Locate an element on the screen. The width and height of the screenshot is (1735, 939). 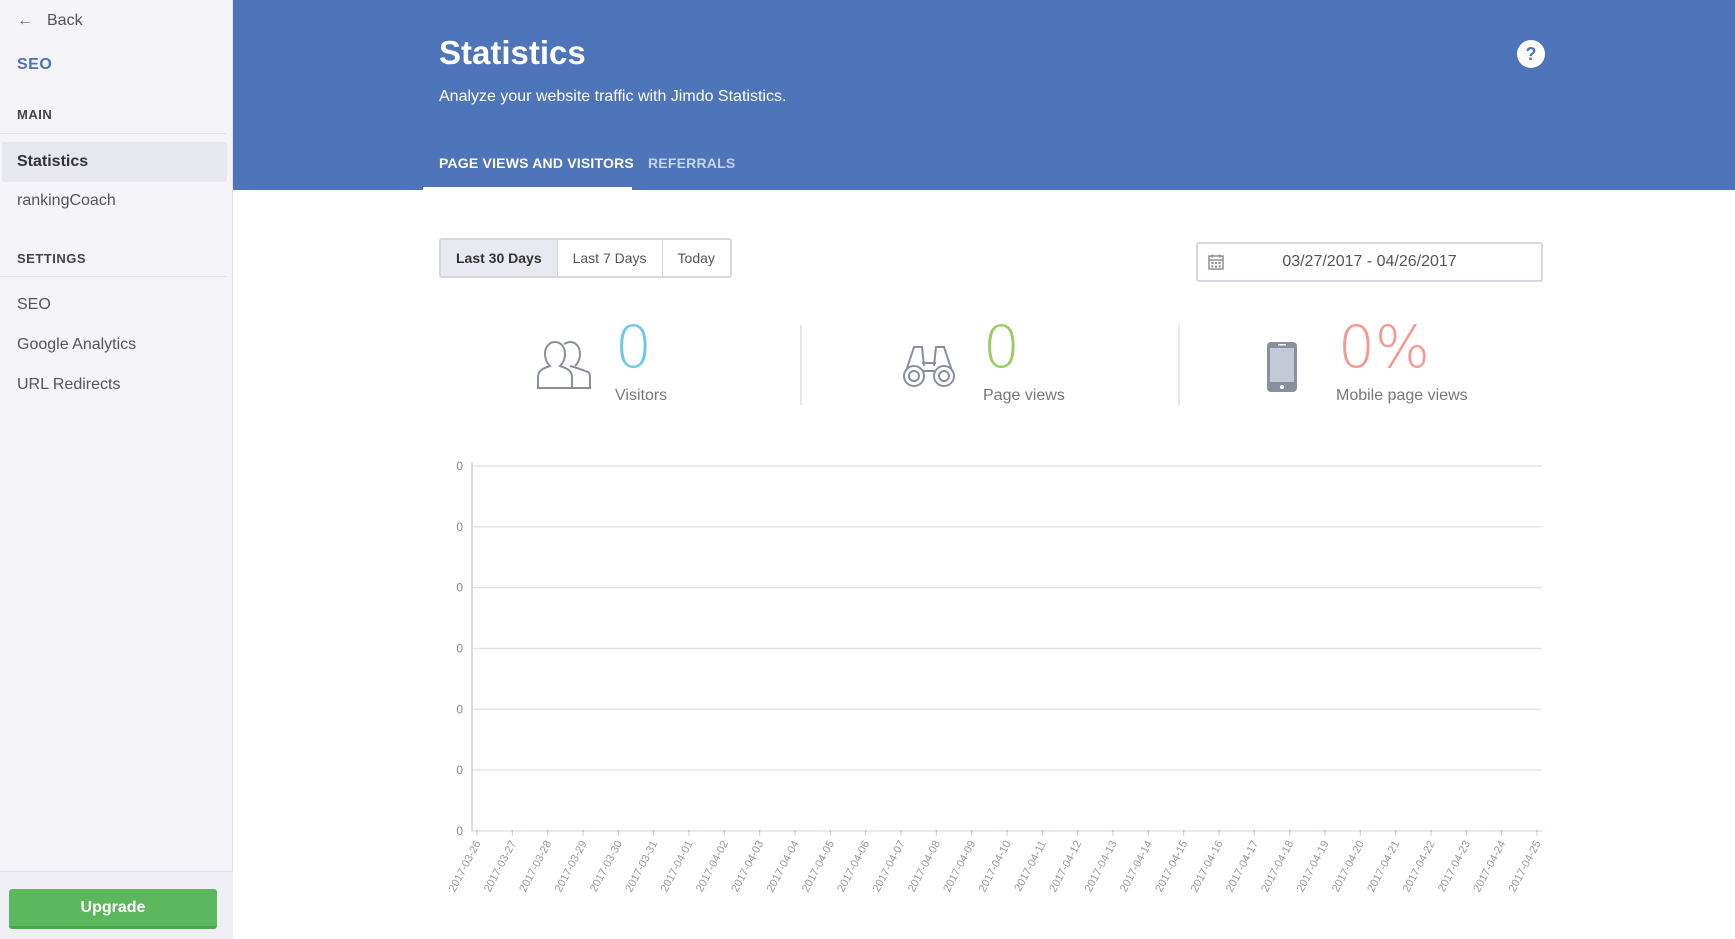
x-tick-label: 2017-04-12 is located at coordinates (1065, 866).